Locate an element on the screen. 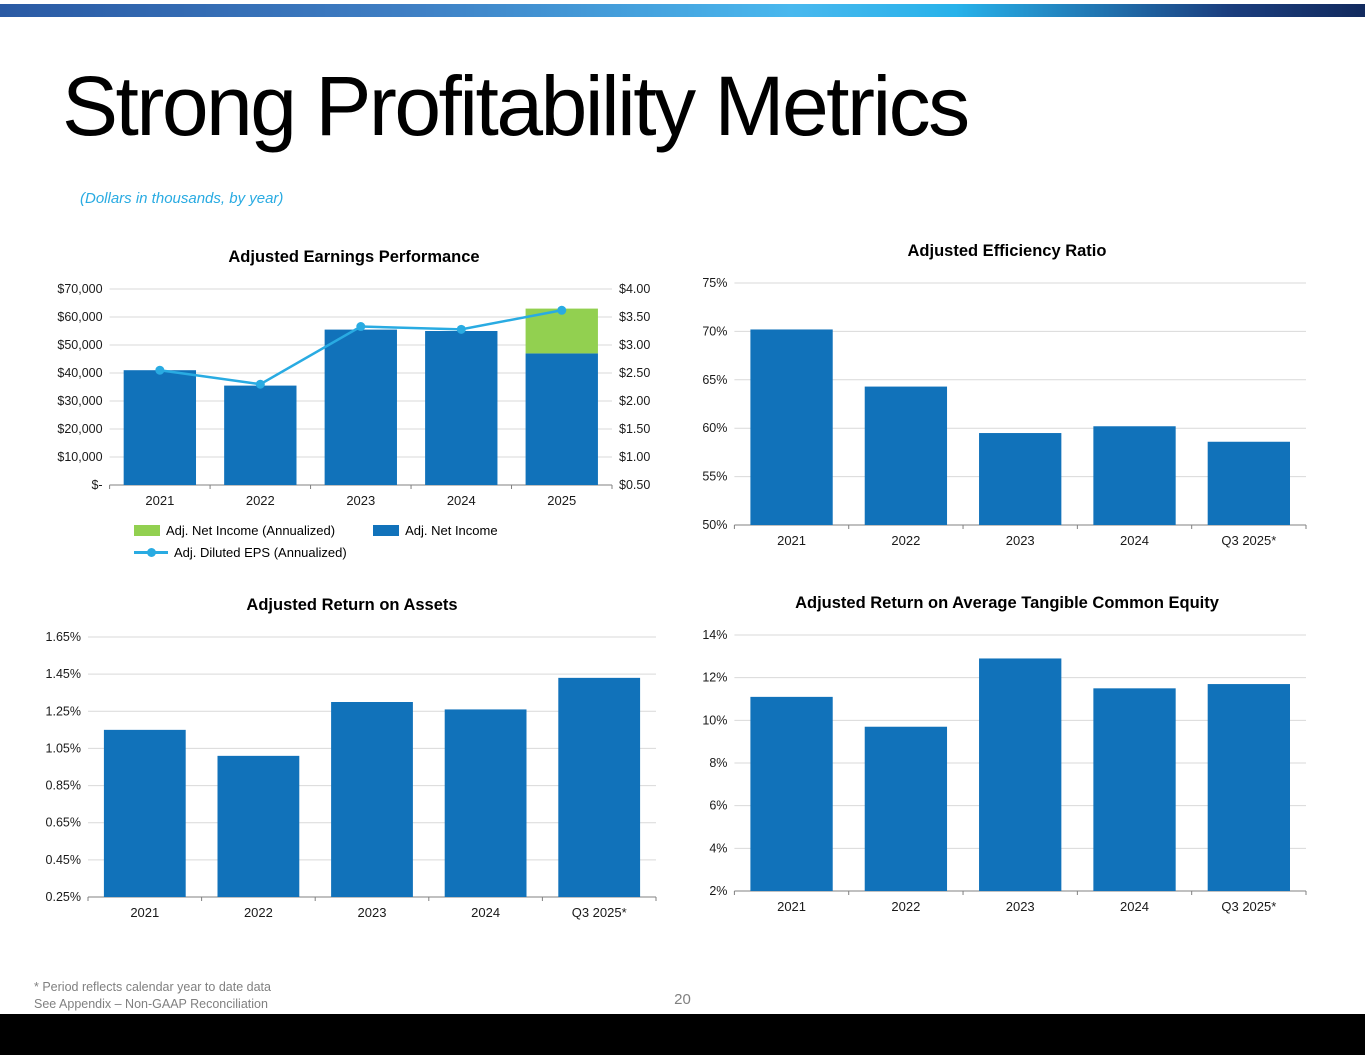 This screenshot has width=1365, height=1055. legend-item-diluted-eps: Adj. Diluted EPS (Annualized) is located at coordinates (240, 552).